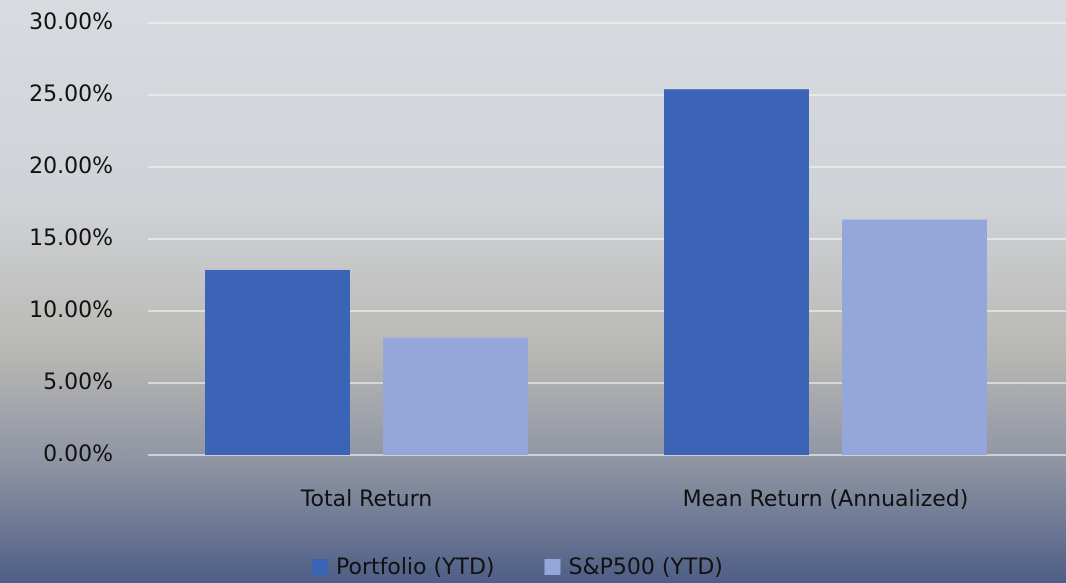 The image size is (1066, 583). What do you see at coordinates (78, 382) in the screenshot?
I see `y-tick-label: 5.00%` at bounding box center [78, 382].